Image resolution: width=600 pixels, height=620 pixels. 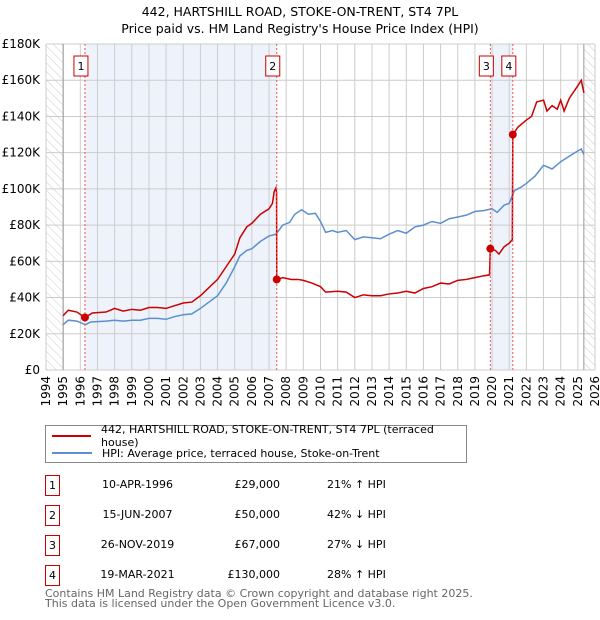 What do you see at coordinates (137, 574) in the screenshot?
I see `transaction-date: 19-MAR-2021` at bounding box center [137, 574].